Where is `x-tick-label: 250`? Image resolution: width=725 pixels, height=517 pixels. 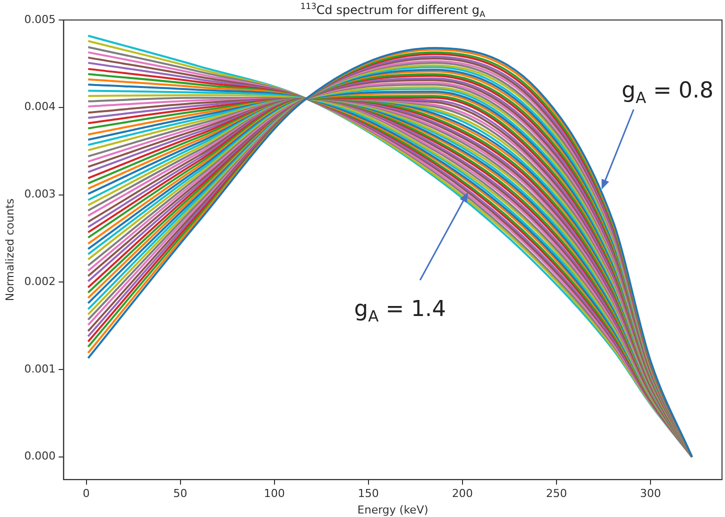 x-tick-label: 250 is located at coordinates (556, 493).